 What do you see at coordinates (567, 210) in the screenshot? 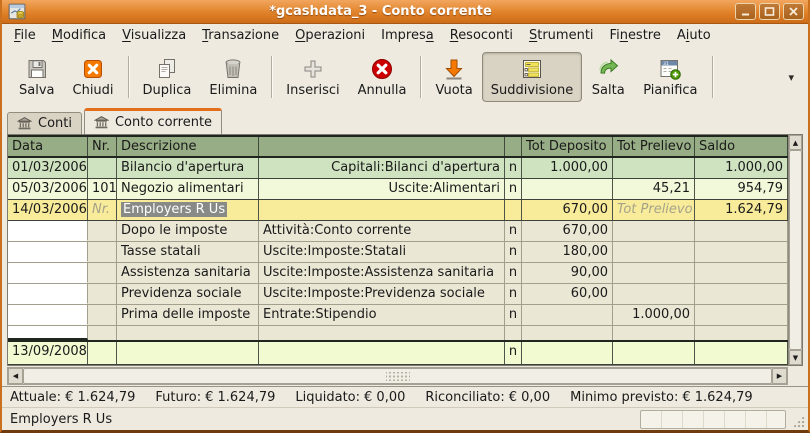
I see `cell-deposit: 670,00` at bounding box center [567, 210].